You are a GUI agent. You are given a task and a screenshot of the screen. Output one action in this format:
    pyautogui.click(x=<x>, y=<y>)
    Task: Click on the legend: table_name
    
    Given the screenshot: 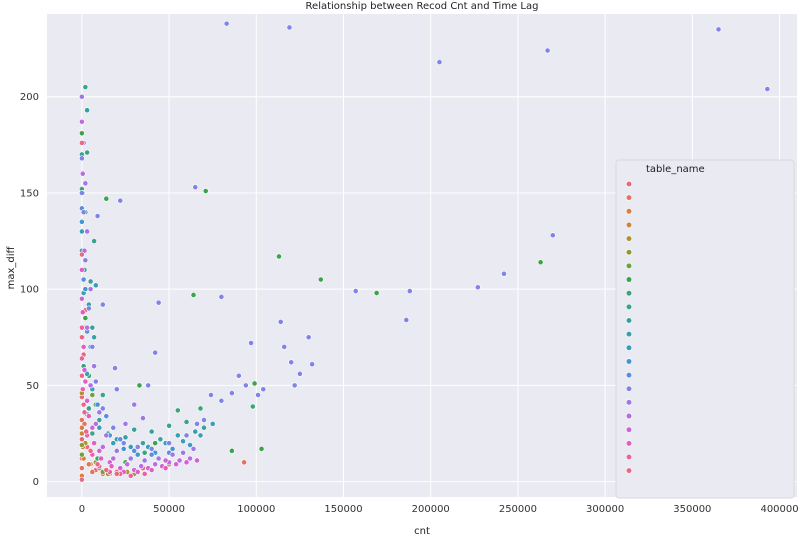 What is the action you would take?
    pyautogui.click(x=705, y=329)
    